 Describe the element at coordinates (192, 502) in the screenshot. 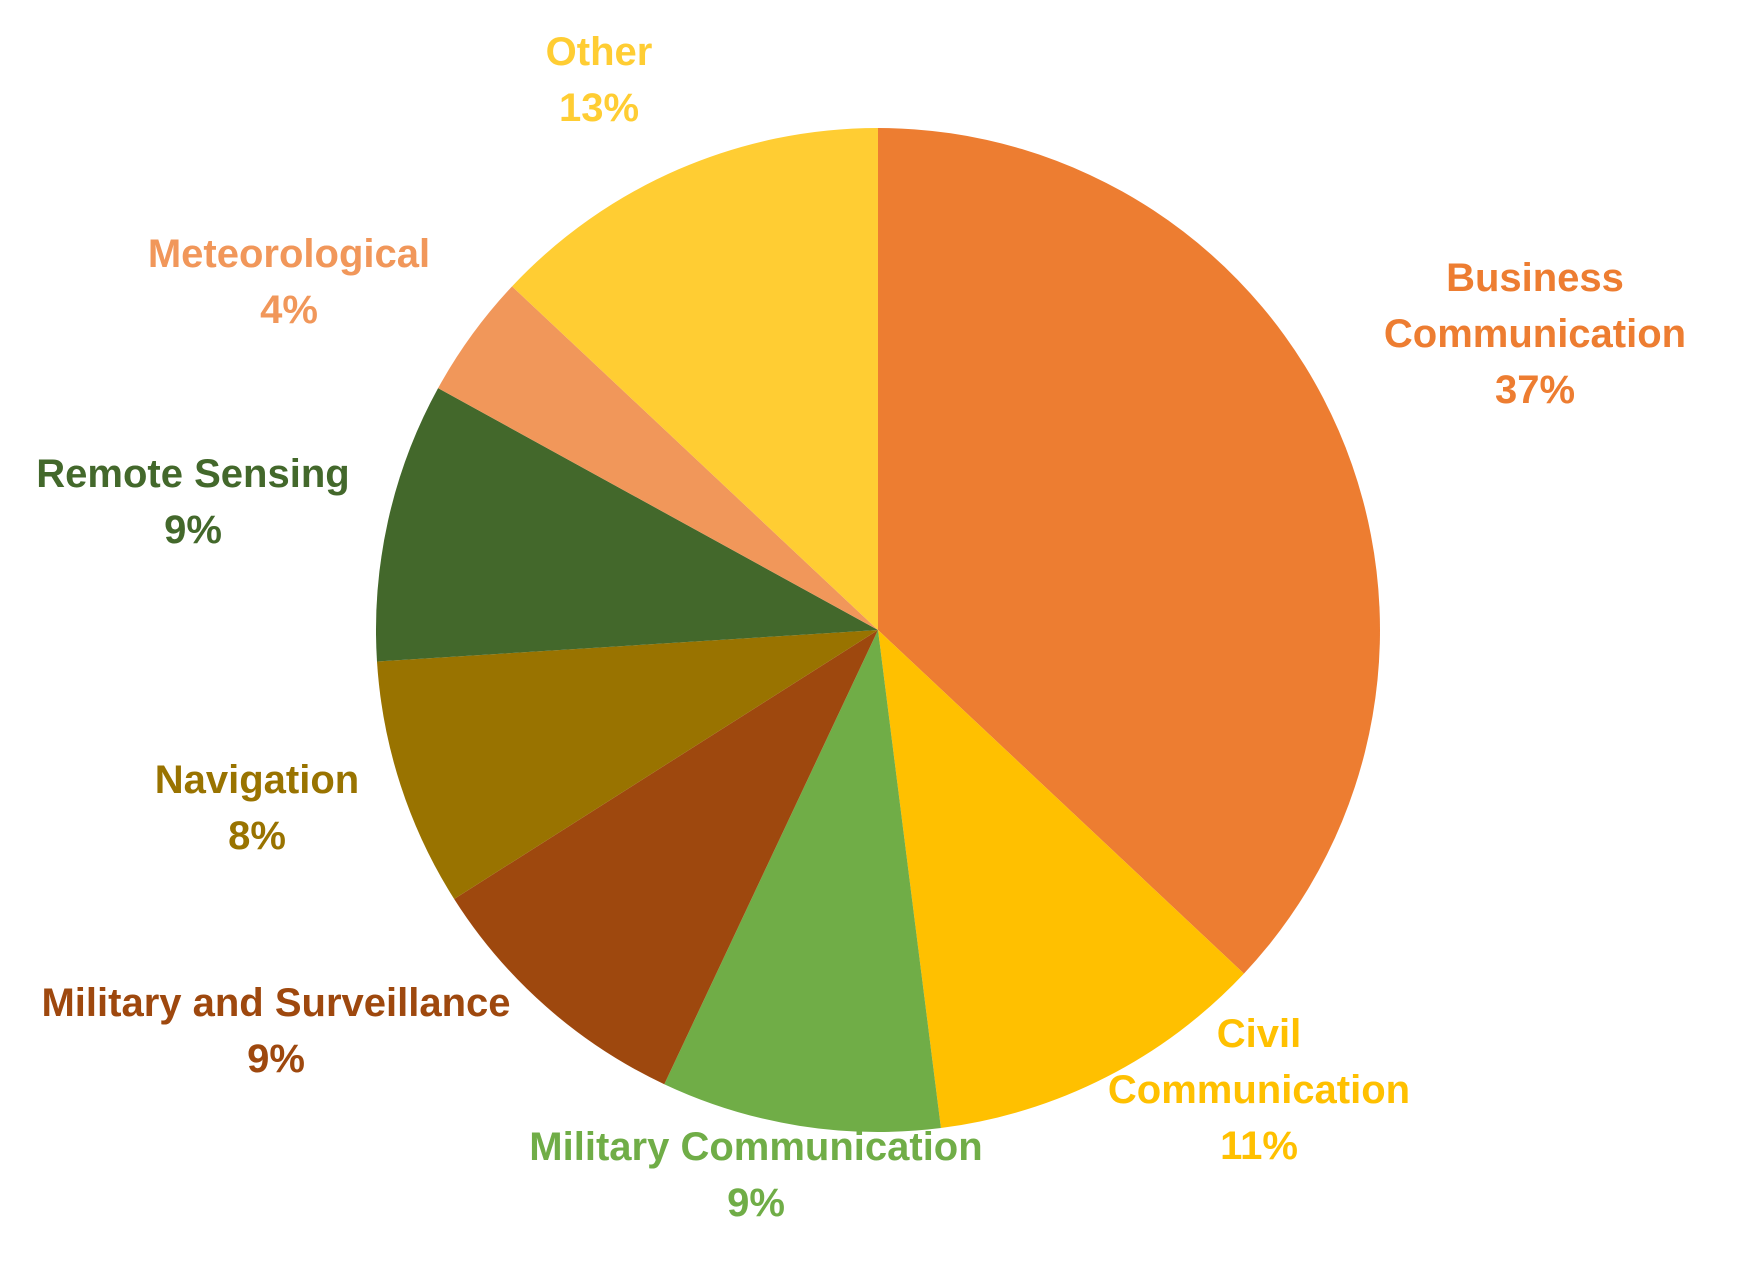

I see `label-remote-sensing: Remote Sensing 9%` at that location.